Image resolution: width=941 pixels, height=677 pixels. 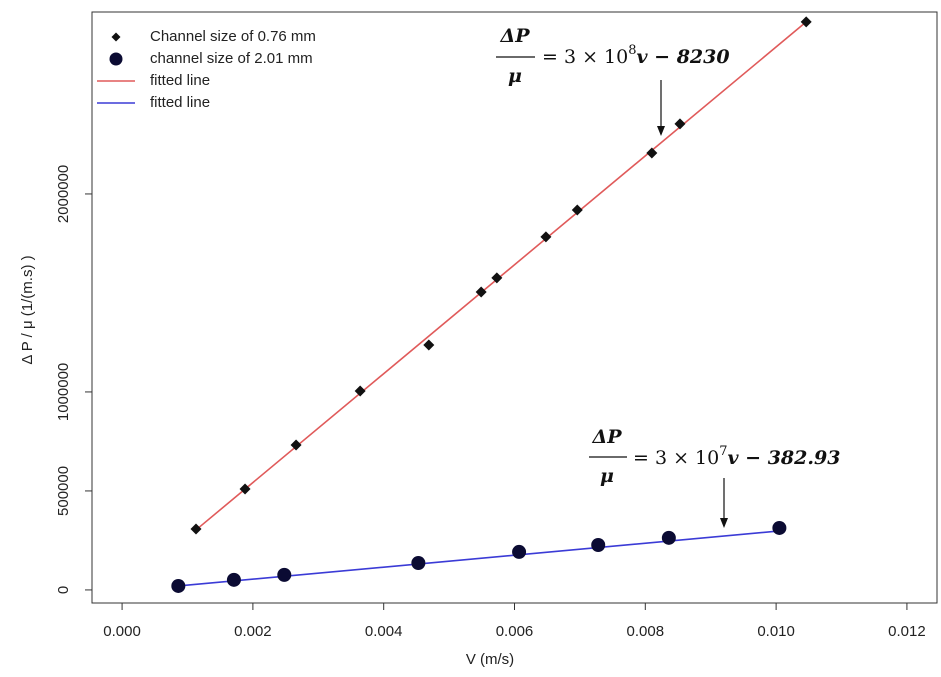 I want to click on x-tick-label: 0.010, so click(x=776, y=631).